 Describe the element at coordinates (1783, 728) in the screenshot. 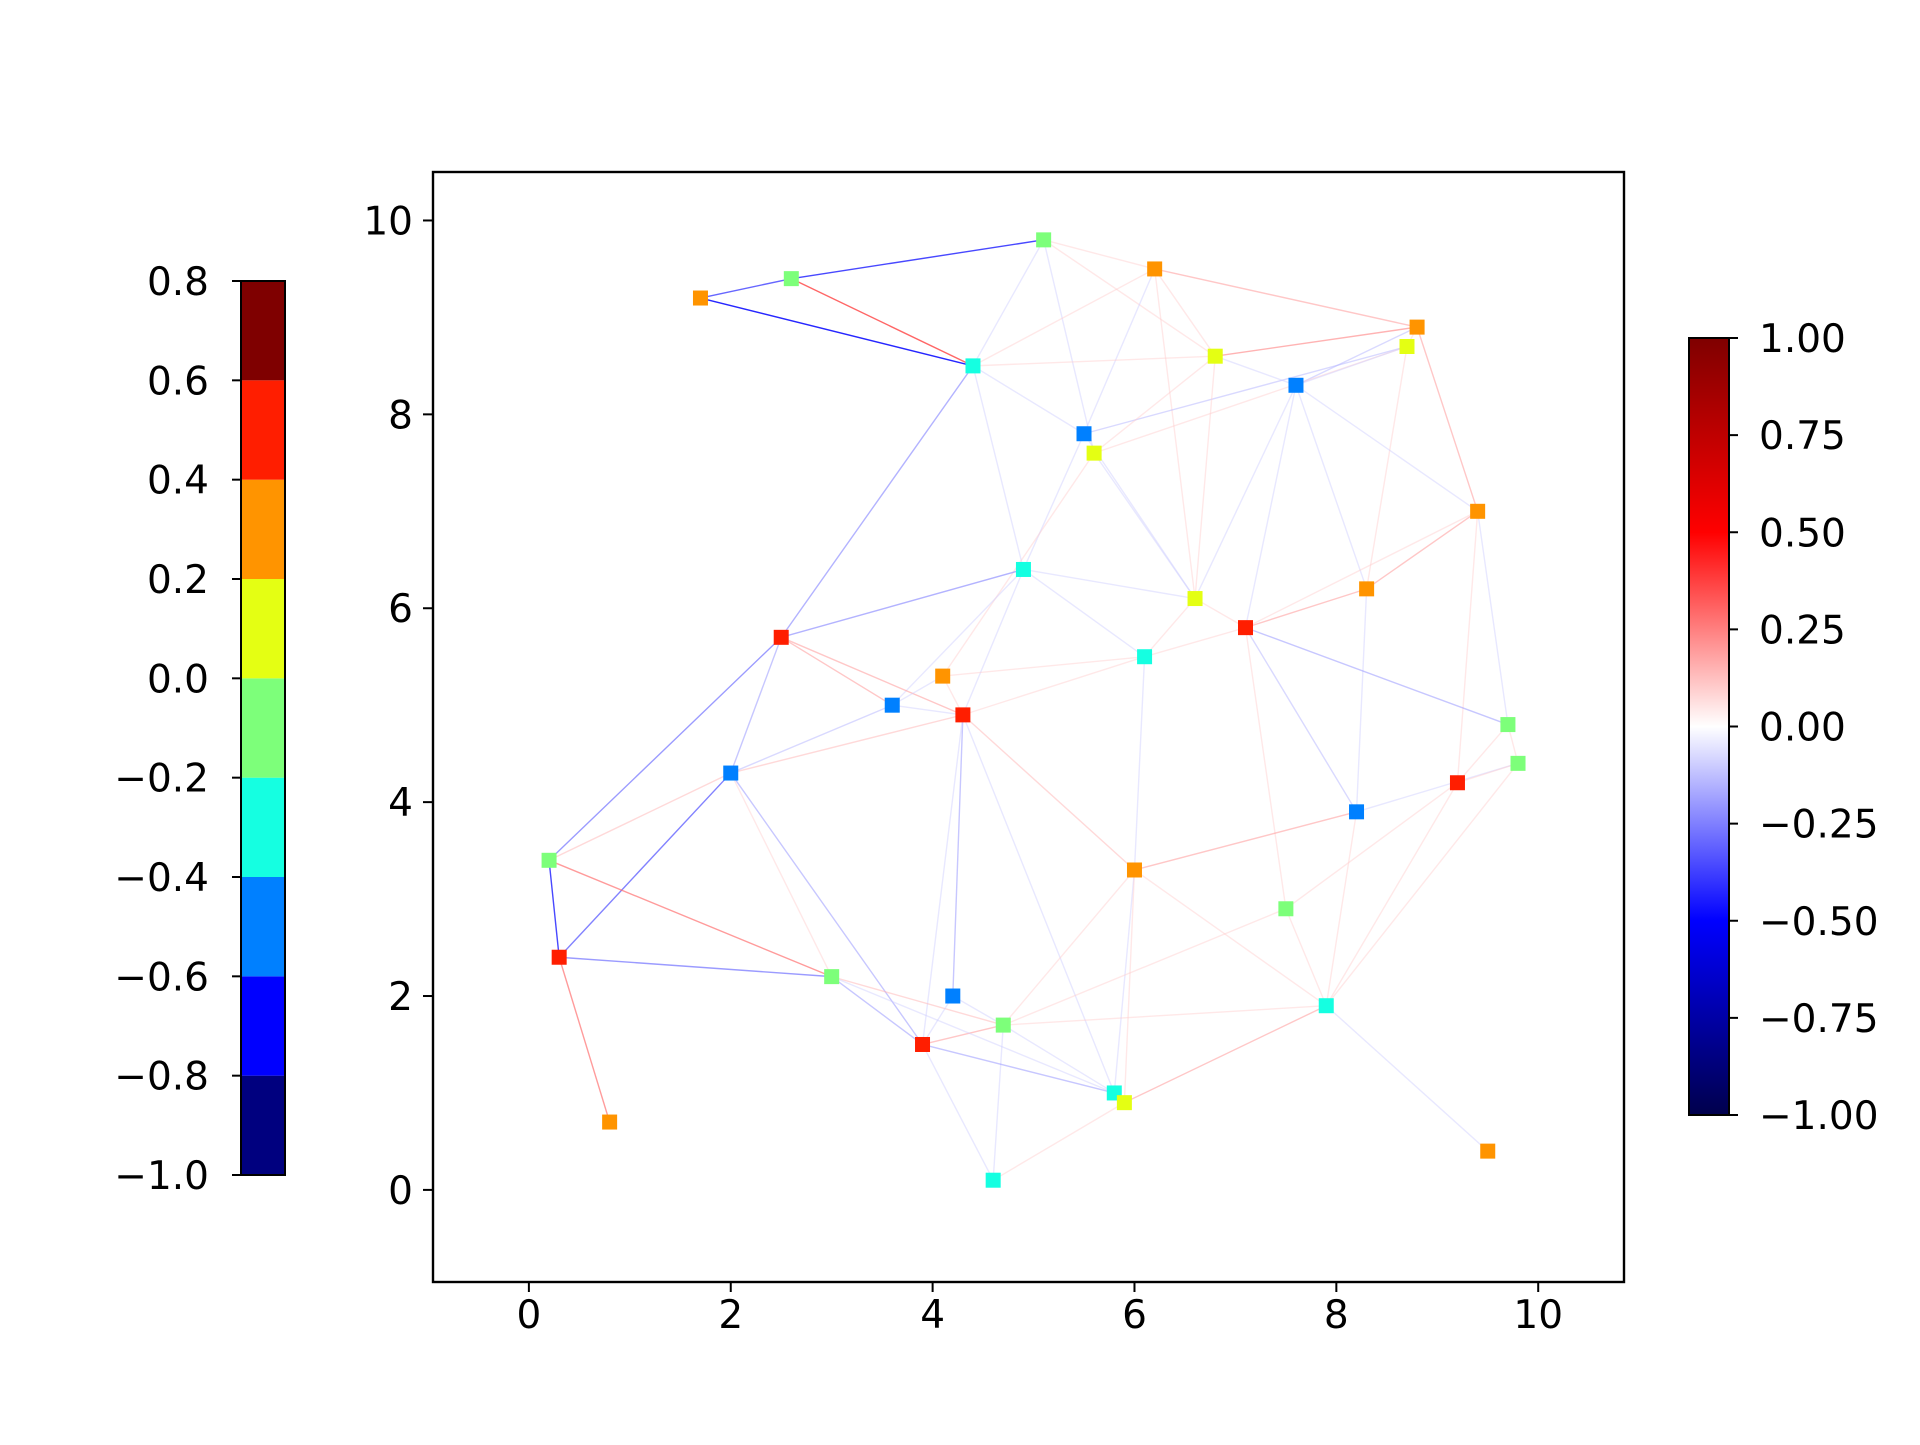

I see `edge-weight-colorbar: −1.00 −0.75 −0.50 −0.25 0.00 0.25 0.50 0.75 1.00` at that location.